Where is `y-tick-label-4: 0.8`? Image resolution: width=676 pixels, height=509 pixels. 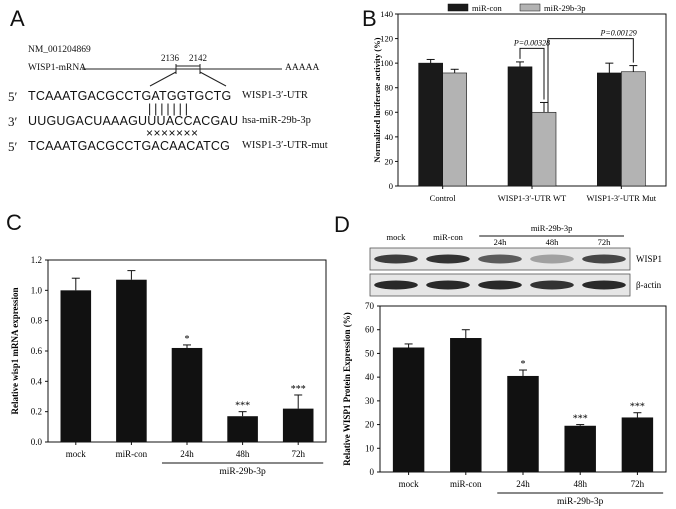
y-tick-label-4: 0.8 is located at coordinates (37, 321).